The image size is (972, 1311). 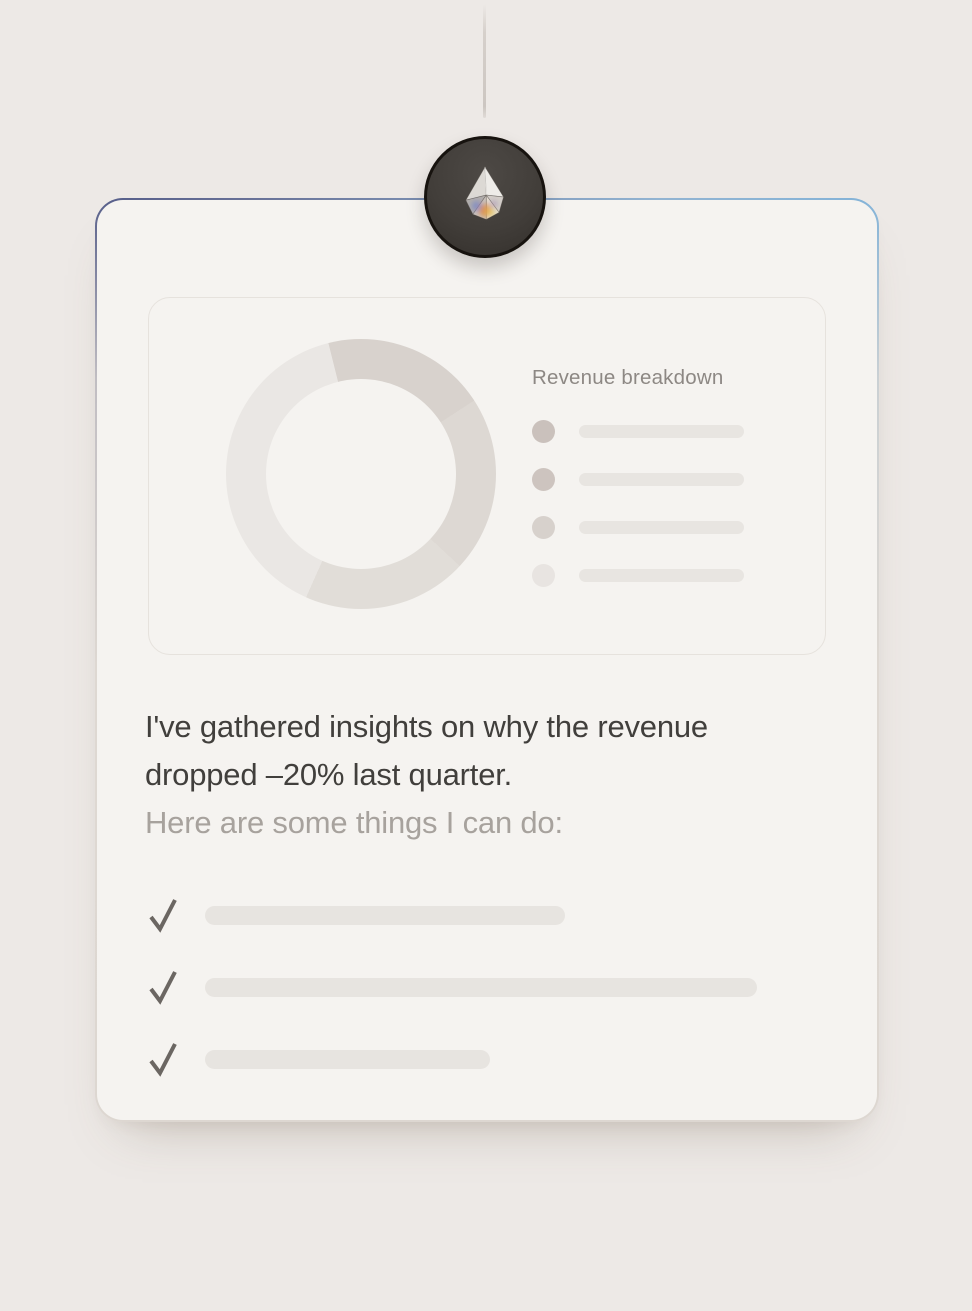 I want to click on donut-hole, so click(x=361, y=474).